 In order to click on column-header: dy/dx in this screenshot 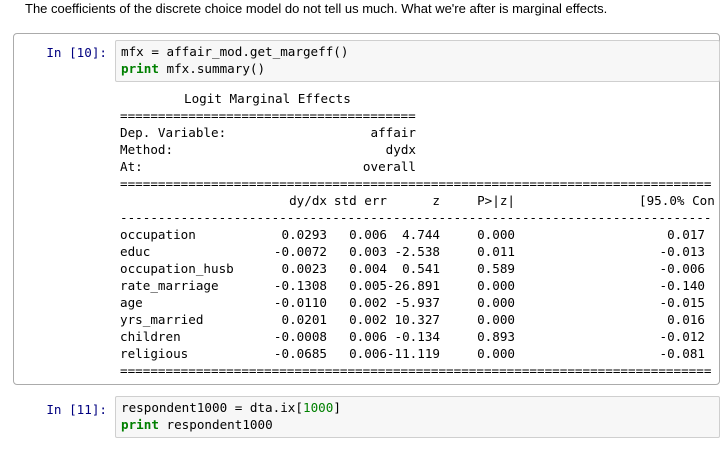, I will do `click(308, 200)`.